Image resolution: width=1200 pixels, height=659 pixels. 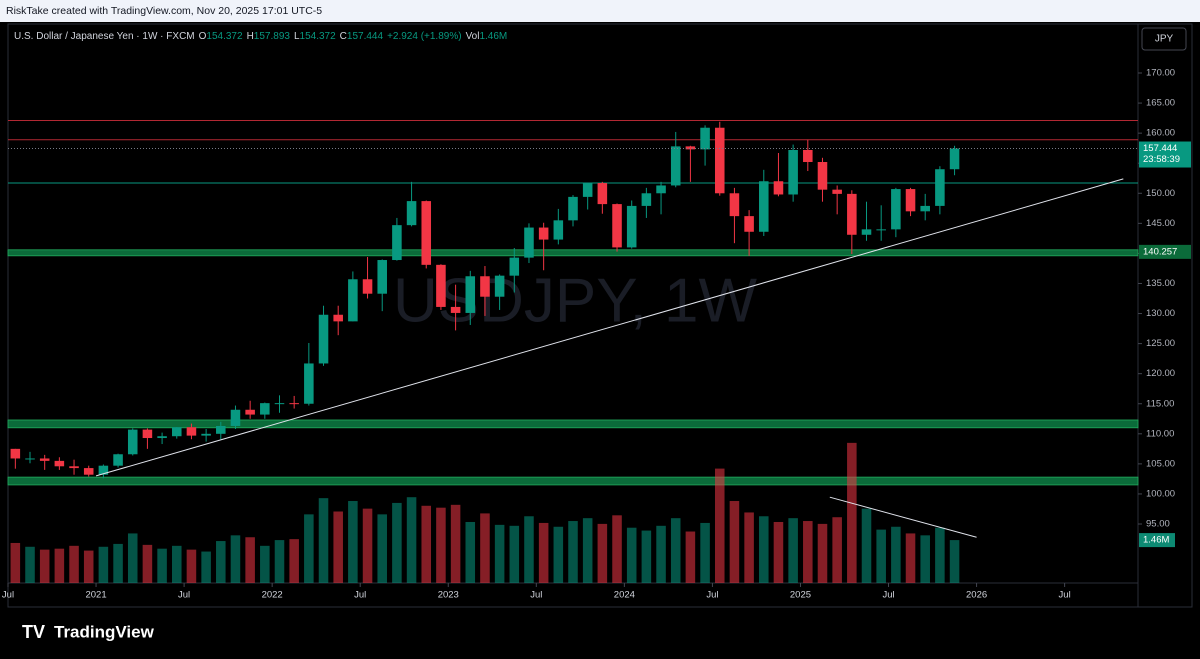 What do you see at coordinates (1156, 540) in the screenshot?
I see `volume-tag-label: 1.46M` at bounding box center [1156, 540].